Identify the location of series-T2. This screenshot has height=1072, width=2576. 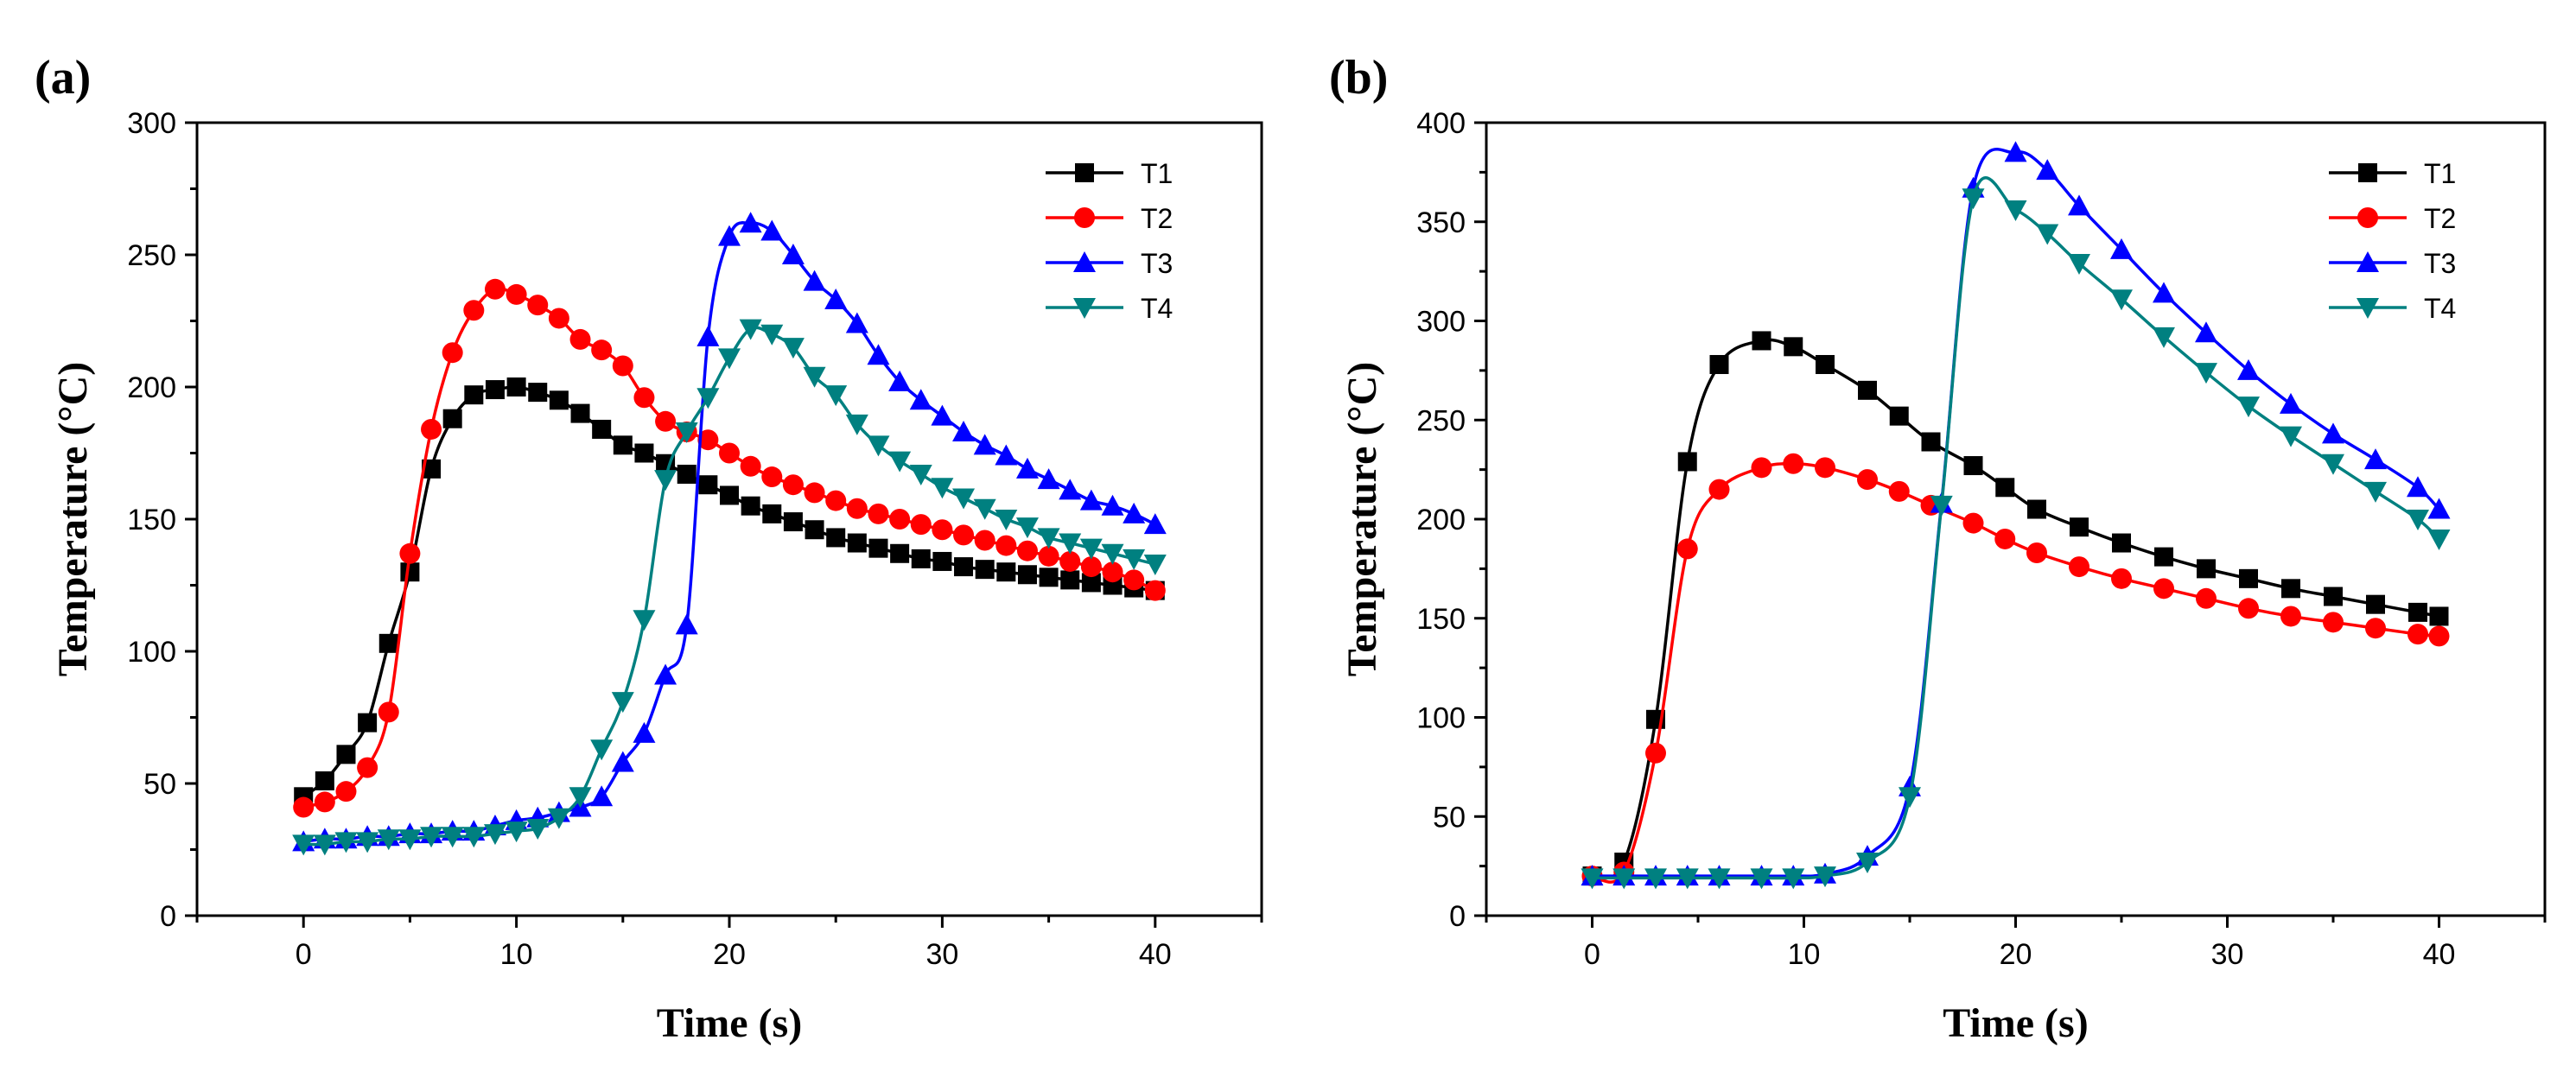
(2016, 670).